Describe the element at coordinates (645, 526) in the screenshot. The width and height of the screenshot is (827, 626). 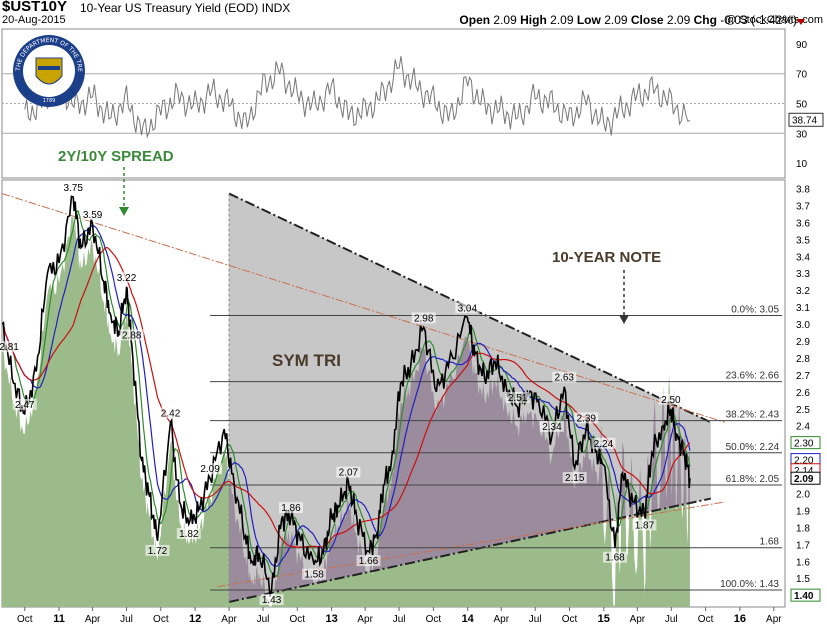
I see `data-label: 1.87` at that location.